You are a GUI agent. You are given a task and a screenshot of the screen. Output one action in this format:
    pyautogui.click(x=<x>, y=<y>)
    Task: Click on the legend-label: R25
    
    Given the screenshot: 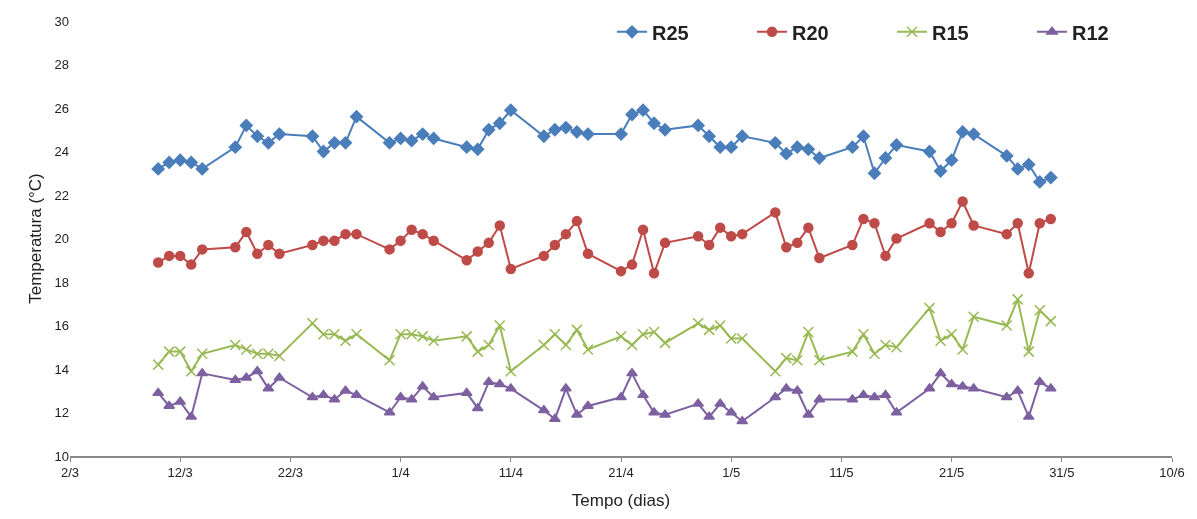 What is the action you would take?
    pyautogui.click(x=670, y=32)
    